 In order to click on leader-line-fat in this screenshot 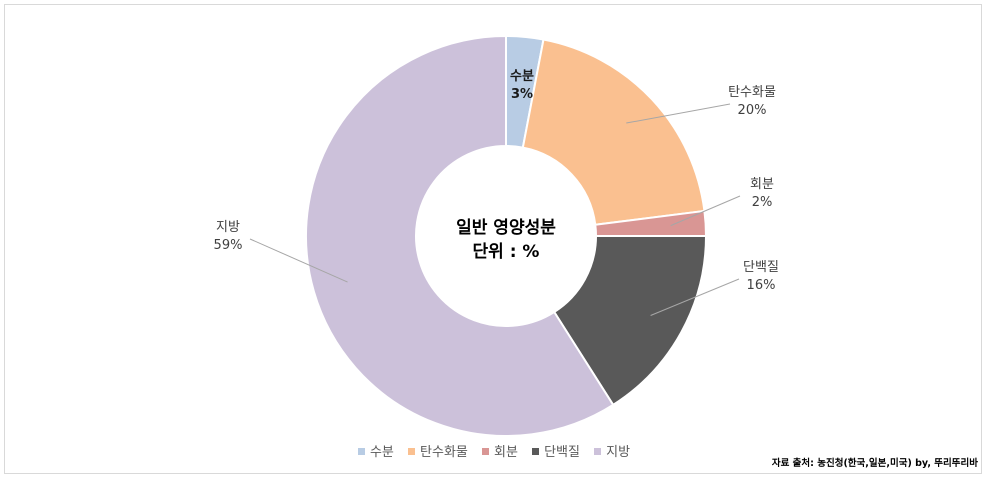, I will do `click(298, 260)`.